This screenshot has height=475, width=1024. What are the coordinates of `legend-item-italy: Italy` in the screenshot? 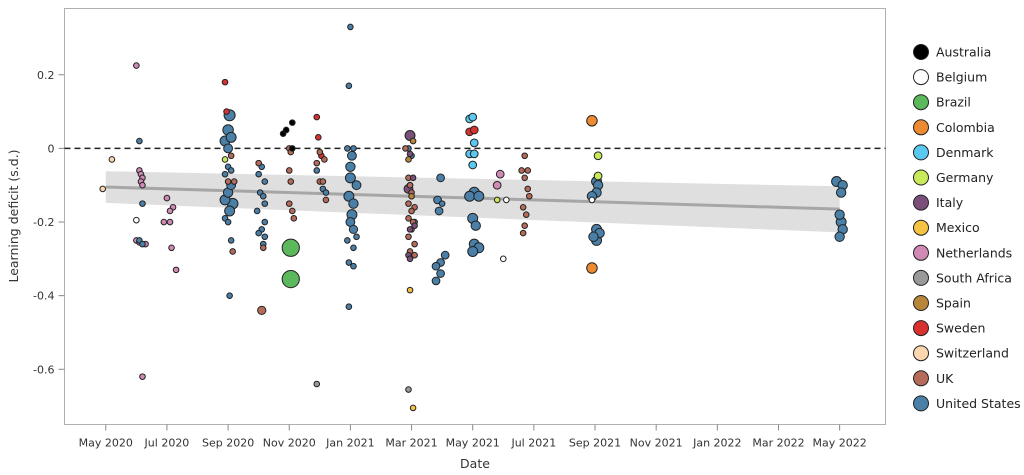 It's located at (938, 202).